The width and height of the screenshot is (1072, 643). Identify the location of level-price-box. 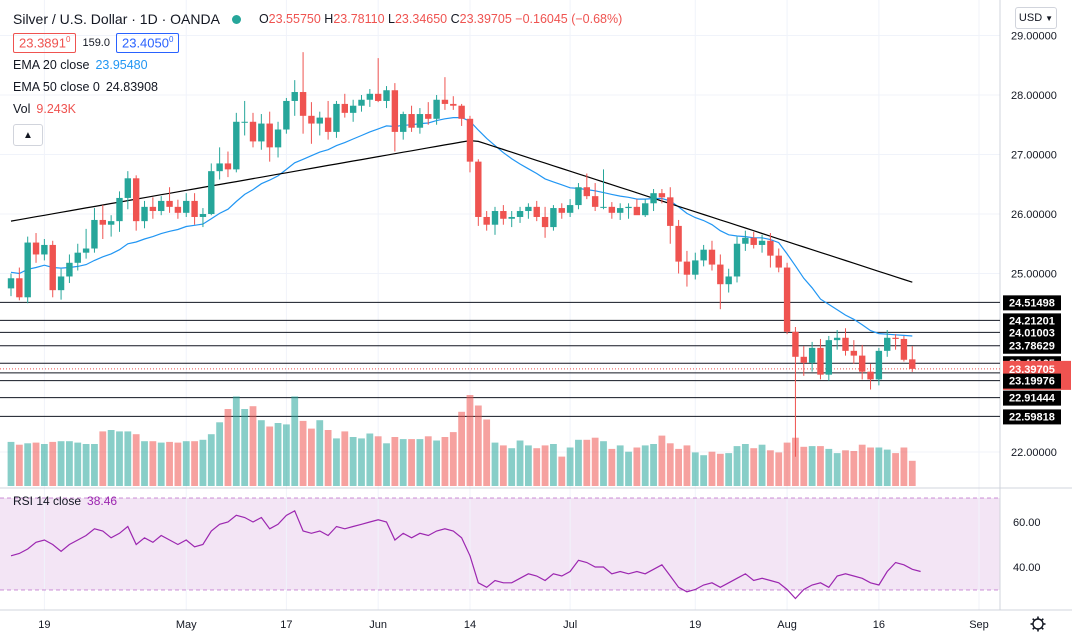
(1032, 346).